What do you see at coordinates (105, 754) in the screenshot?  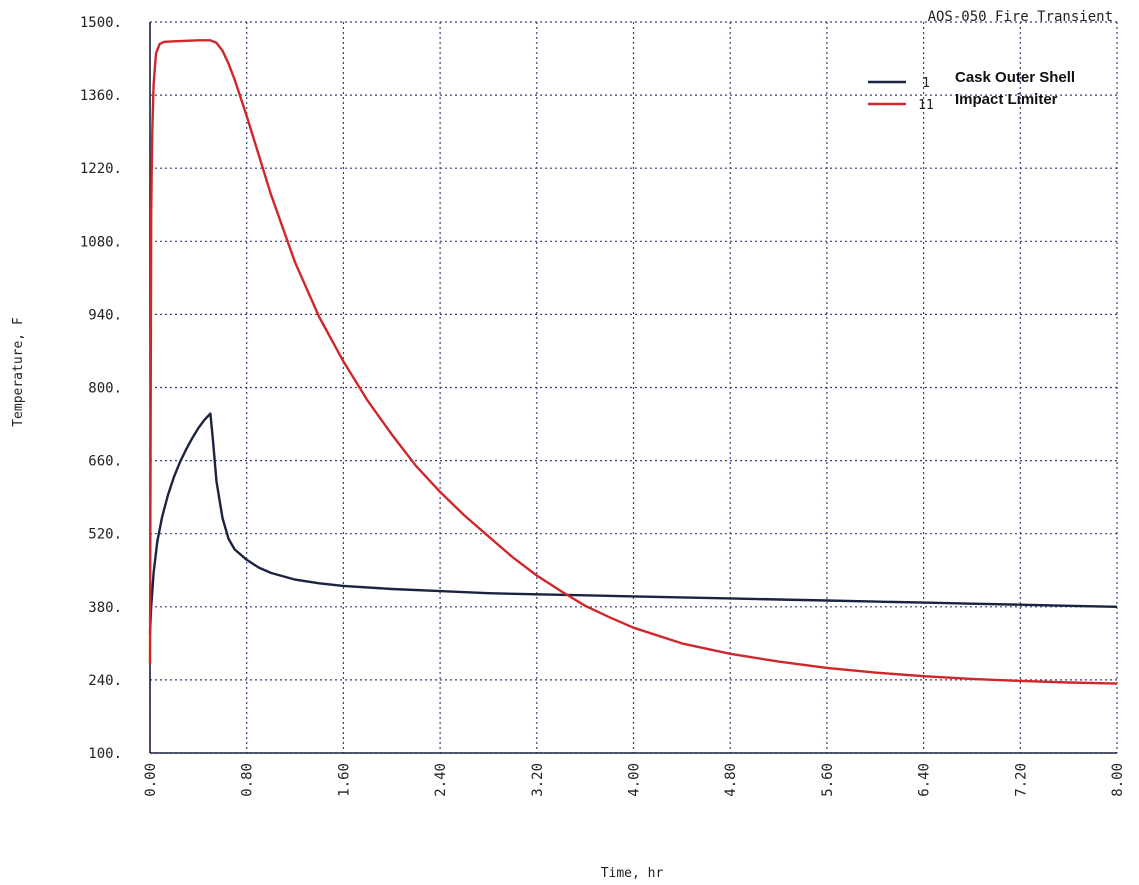 I see `y-tick-label: 100.` at bounding box center [105, 754].